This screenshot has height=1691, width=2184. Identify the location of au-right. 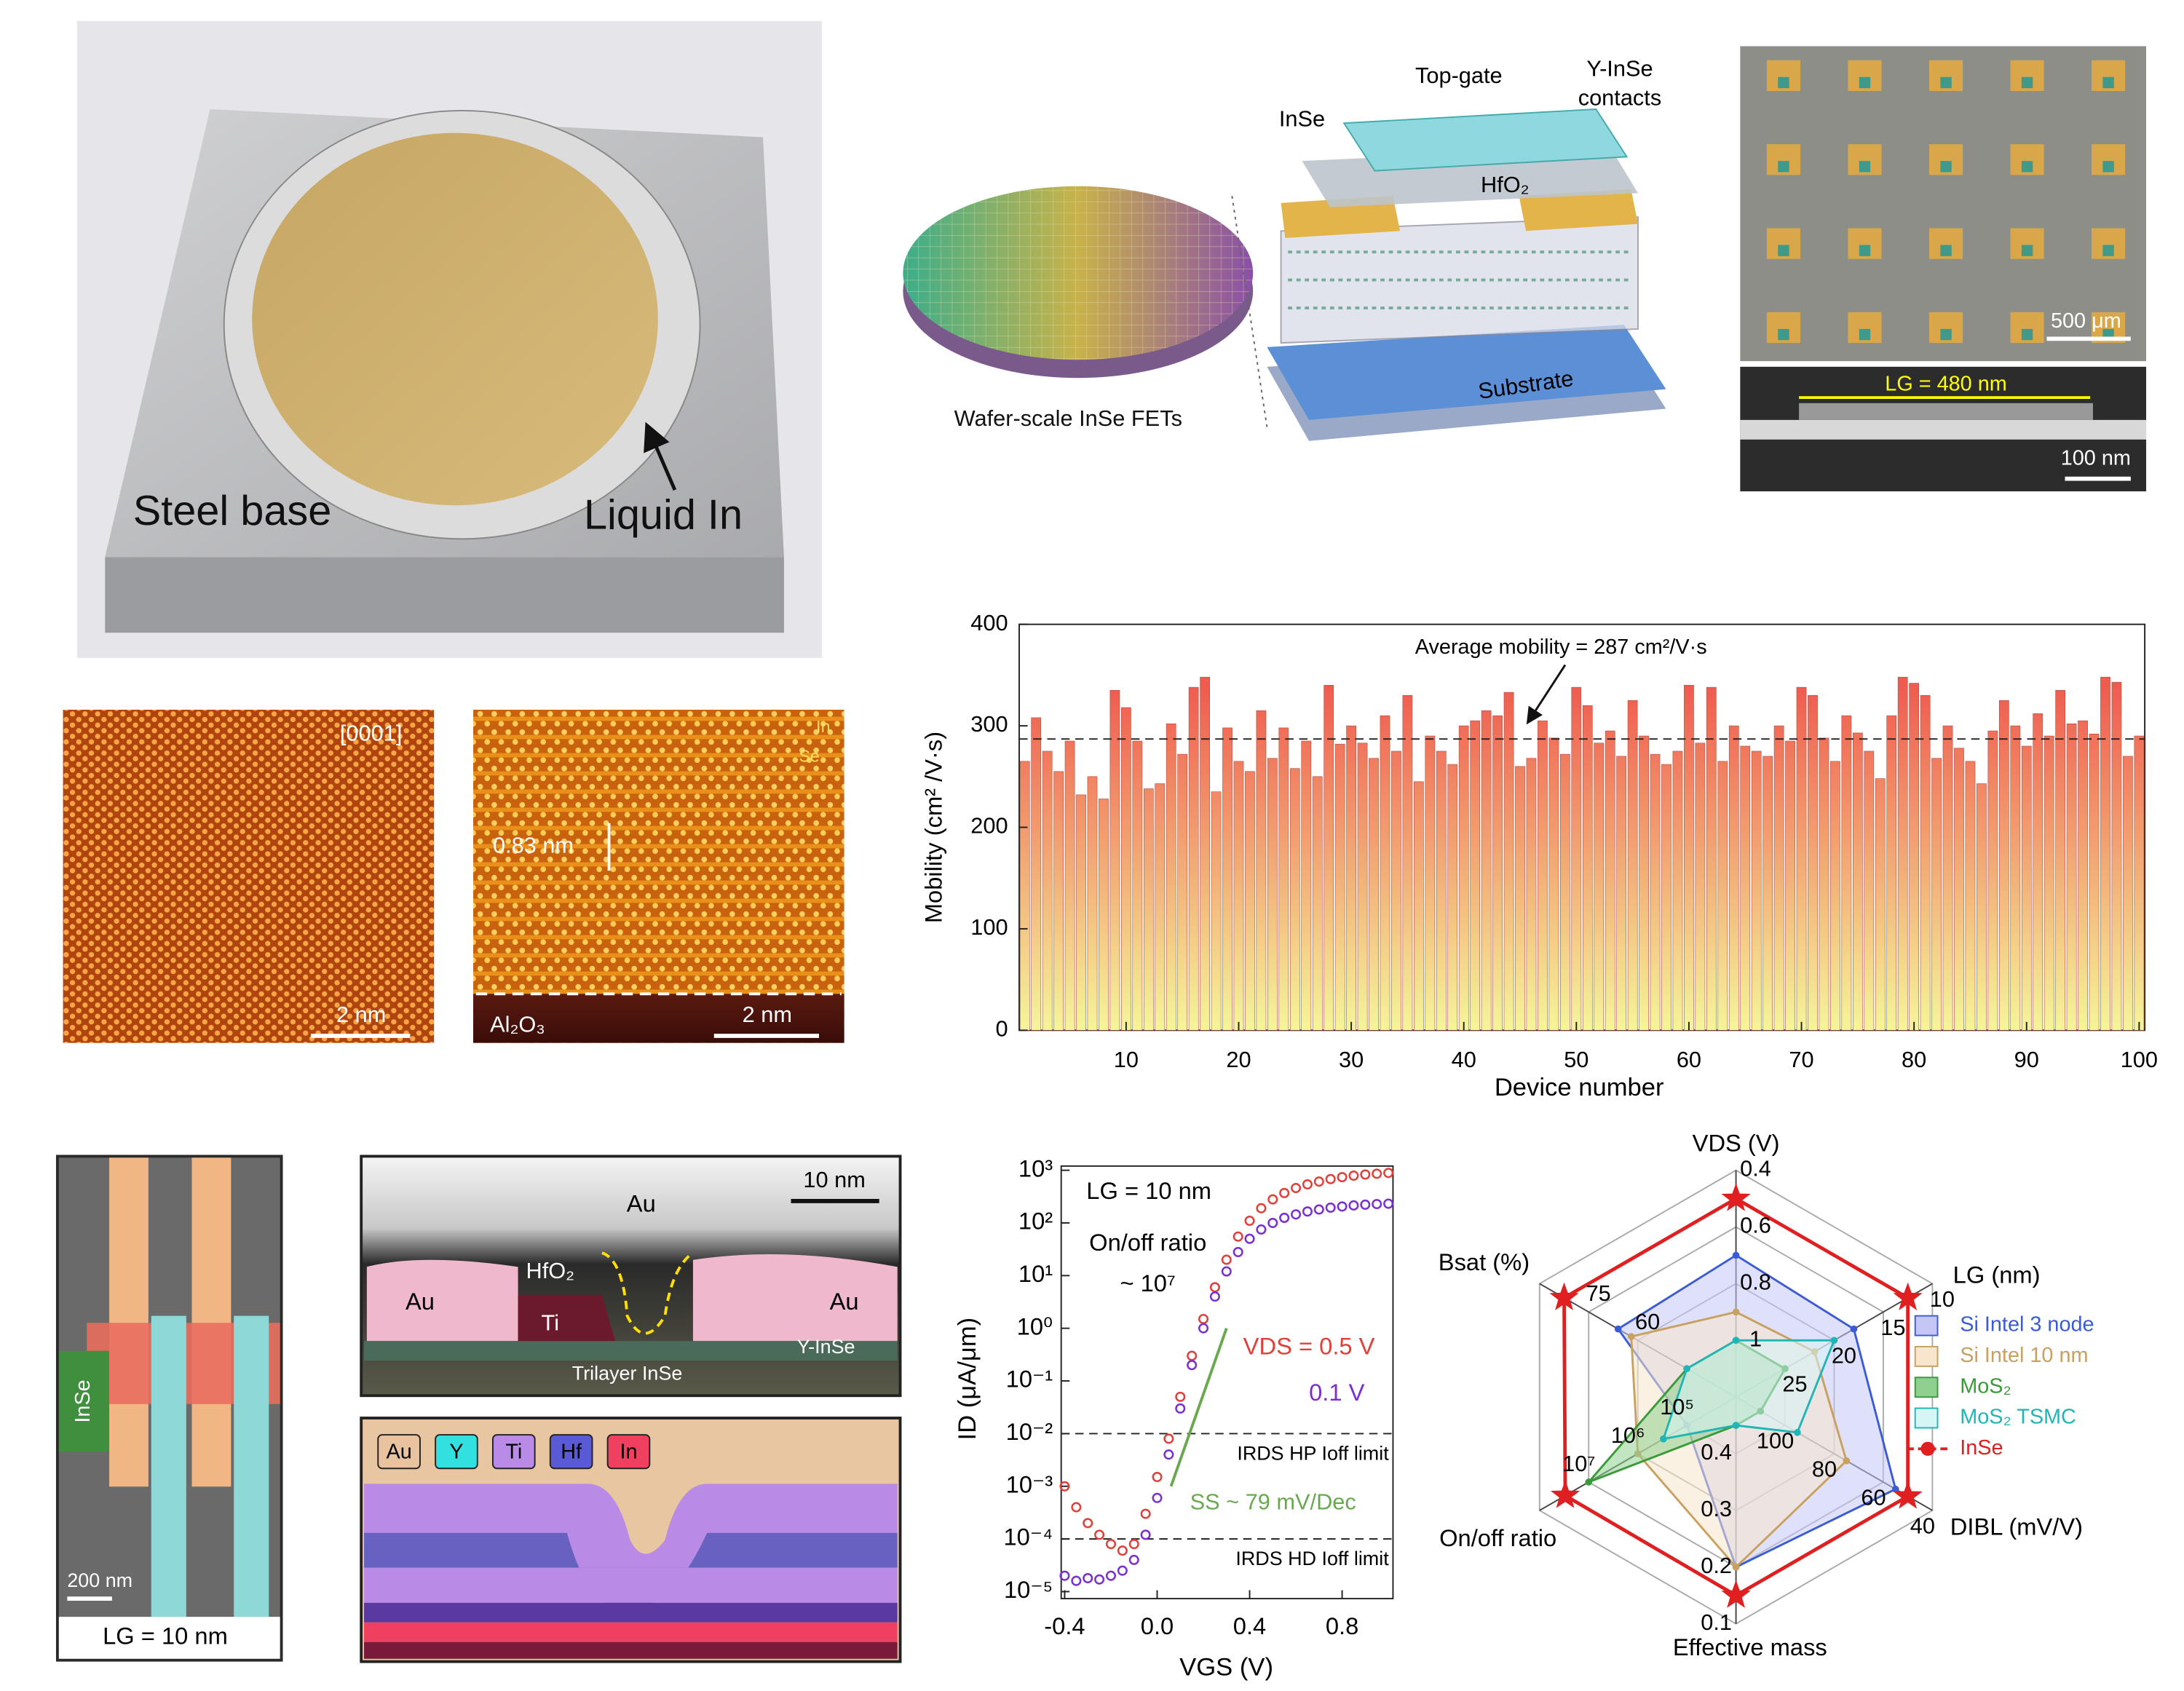
(795, 1298).